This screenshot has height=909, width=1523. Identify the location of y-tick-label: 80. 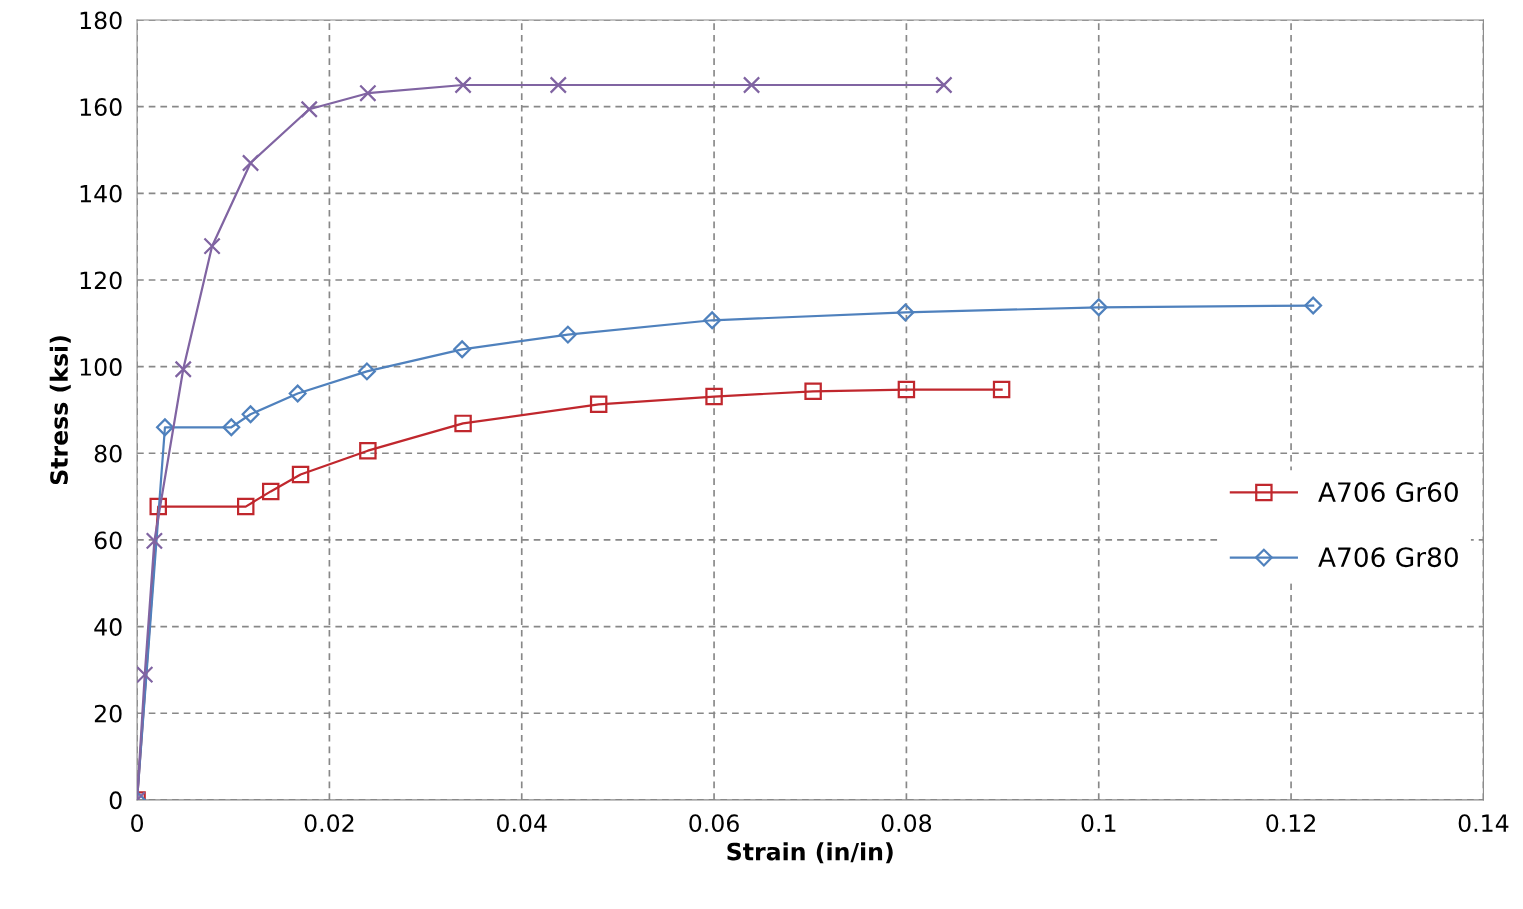
(108, 453).